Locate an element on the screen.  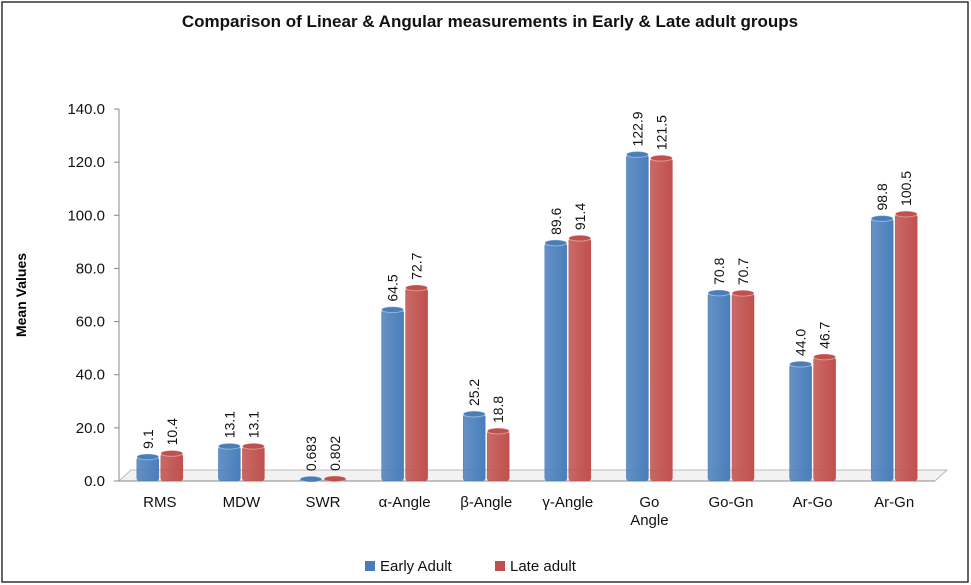
y-tick-label: 60.0 is located at coordinates (90, 322).